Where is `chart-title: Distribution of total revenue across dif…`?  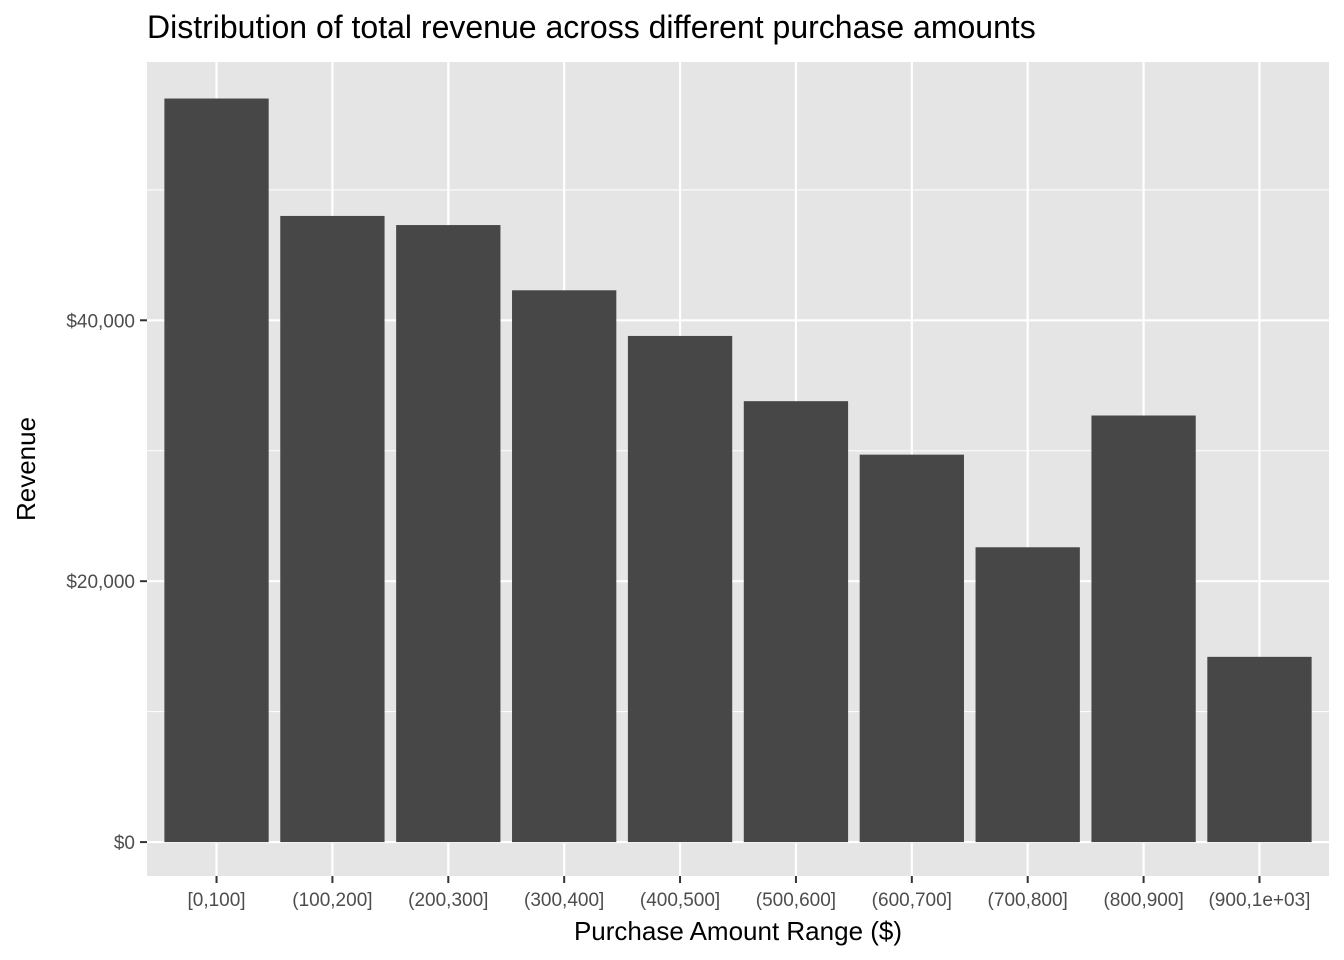
chart-title: Distribution of total revenue across dif… is located at coordinates (591, 27).